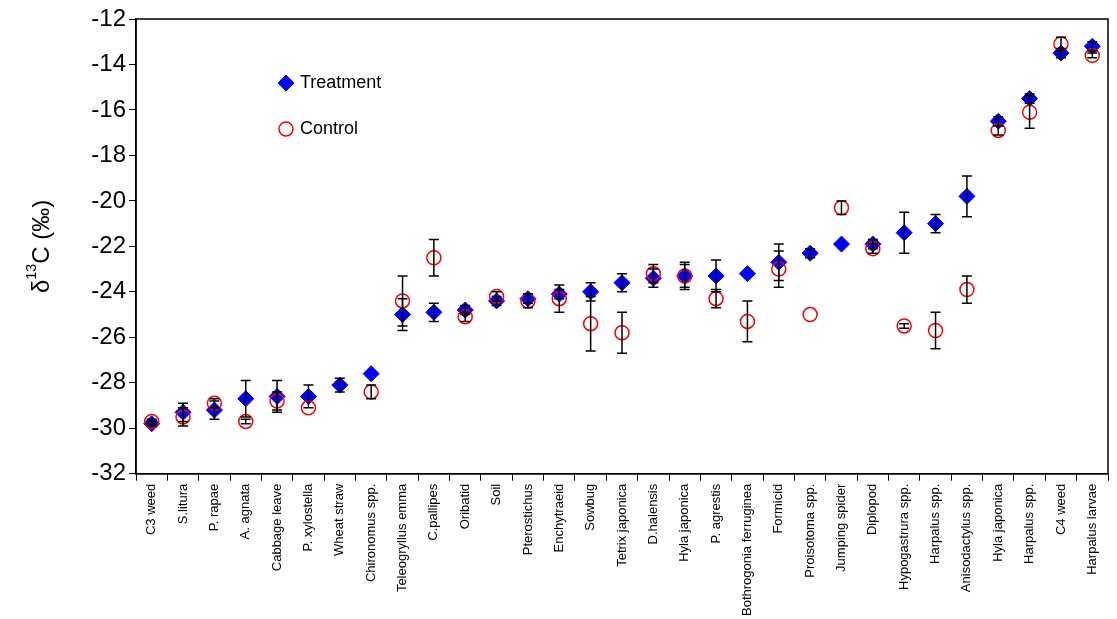 The height and width of the screenshot is (619, 1117). What do you see at coordinates (746, 549) in the screenshot?
I see `x-tick-label: Bothrogonia ferruginea` at bounding box center [746, 549].